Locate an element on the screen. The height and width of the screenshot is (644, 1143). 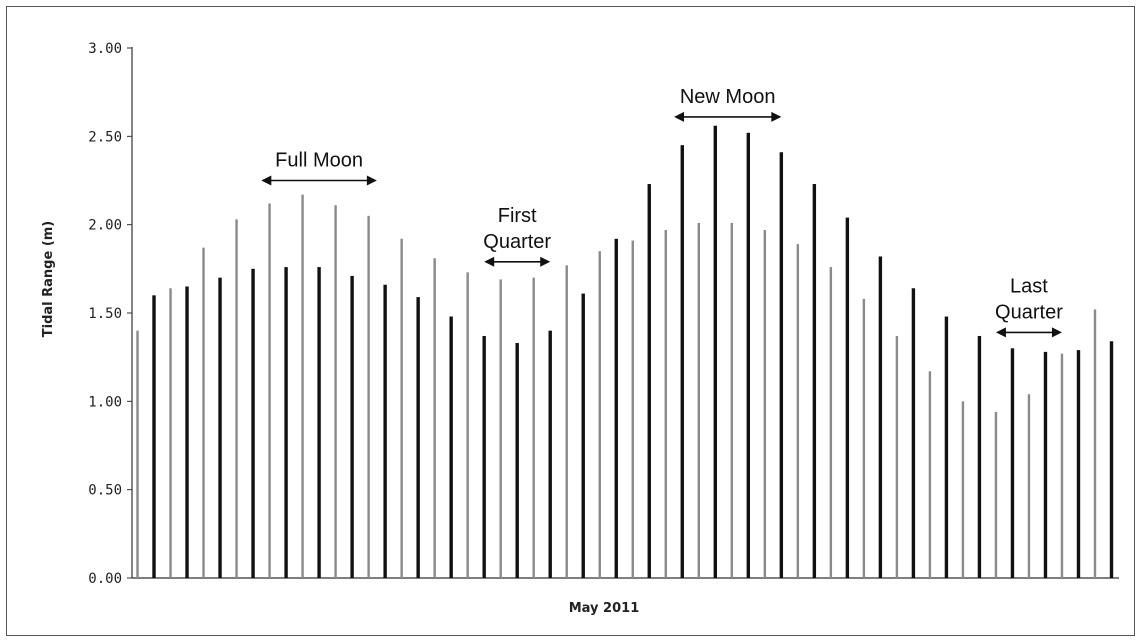
annotation: Full Moon is located at coordinates (319, 168).